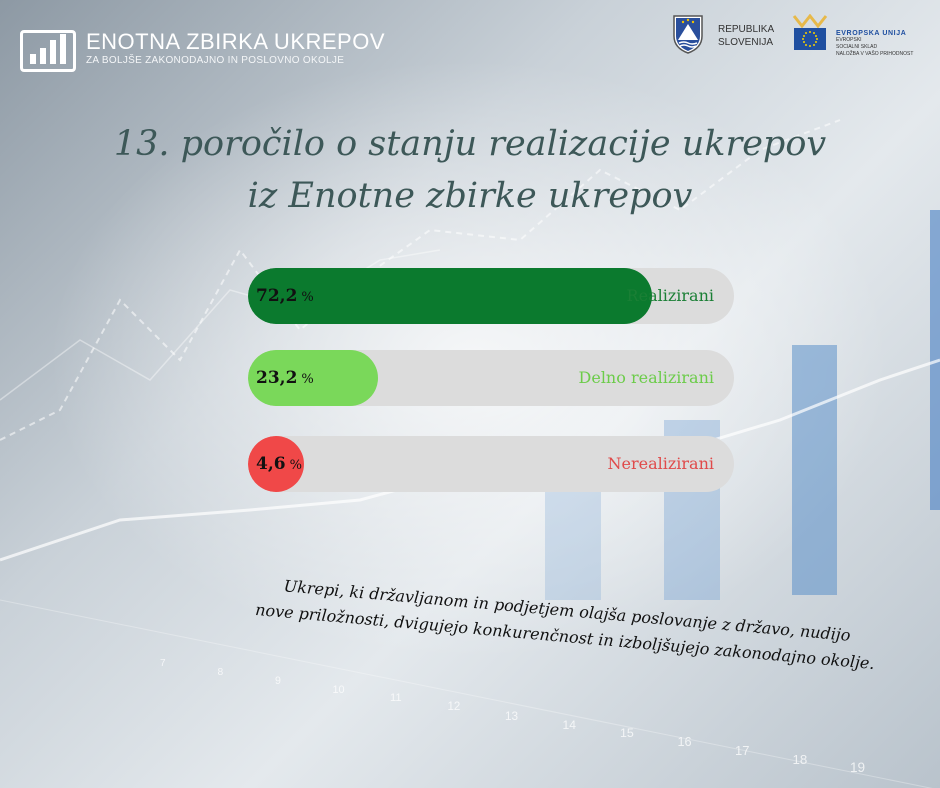 This screenshot has height=788, width=940. Describe the element at coordinates (48, 51) in the screenshot. I see `bar-chart-logo-icon` at that location.